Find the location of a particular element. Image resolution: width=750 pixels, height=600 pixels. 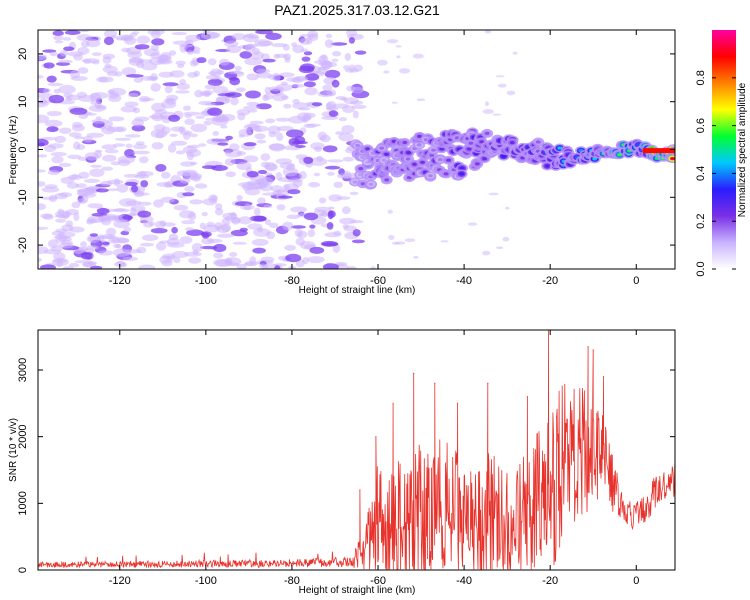

snr-y-tick-label: 1000 is located at coordinates (23, 503).